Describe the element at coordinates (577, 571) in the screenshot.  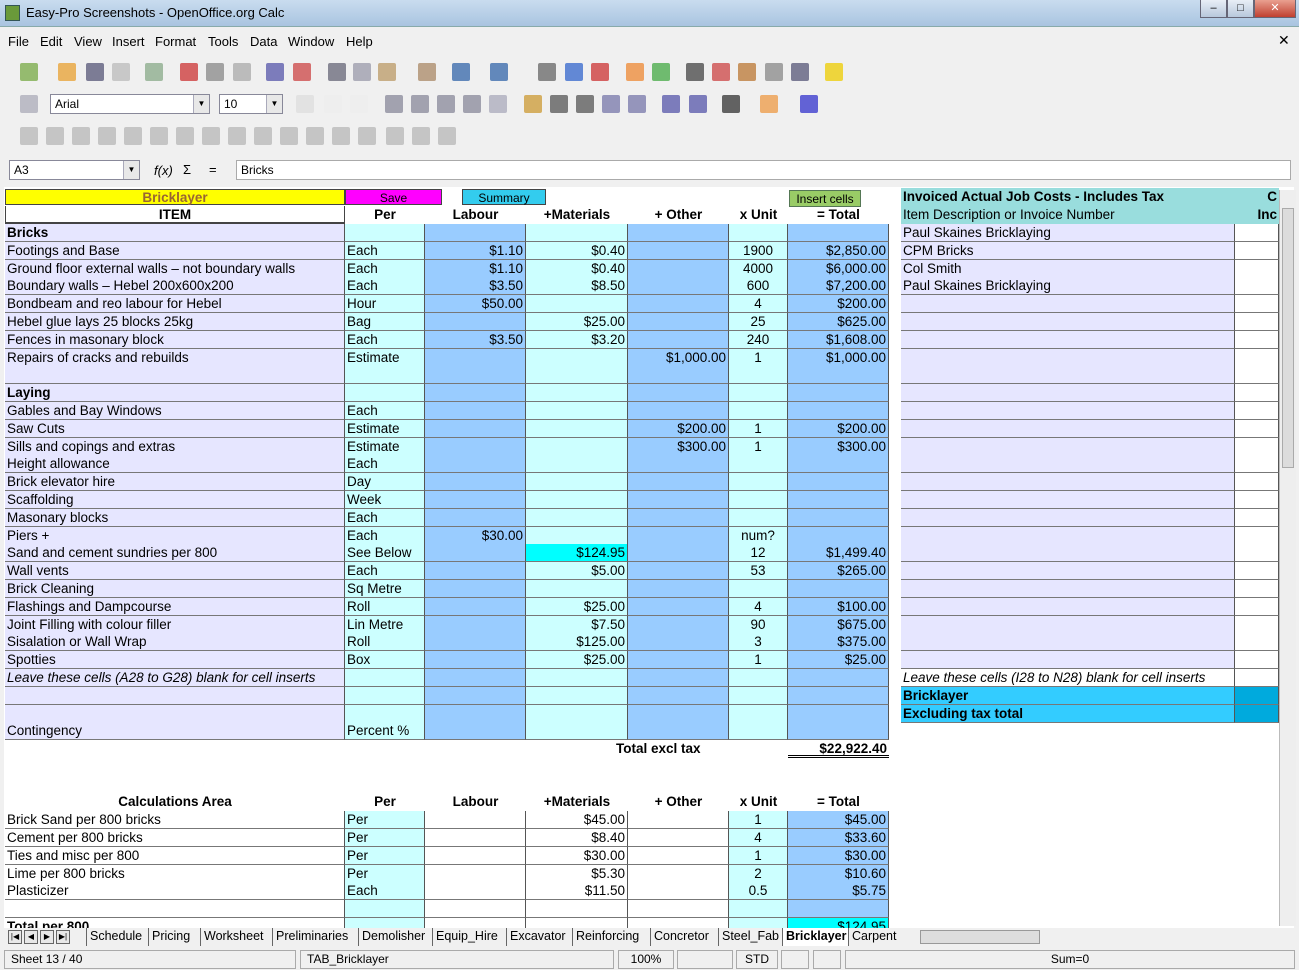
I see `cell: $5.00` at that location.